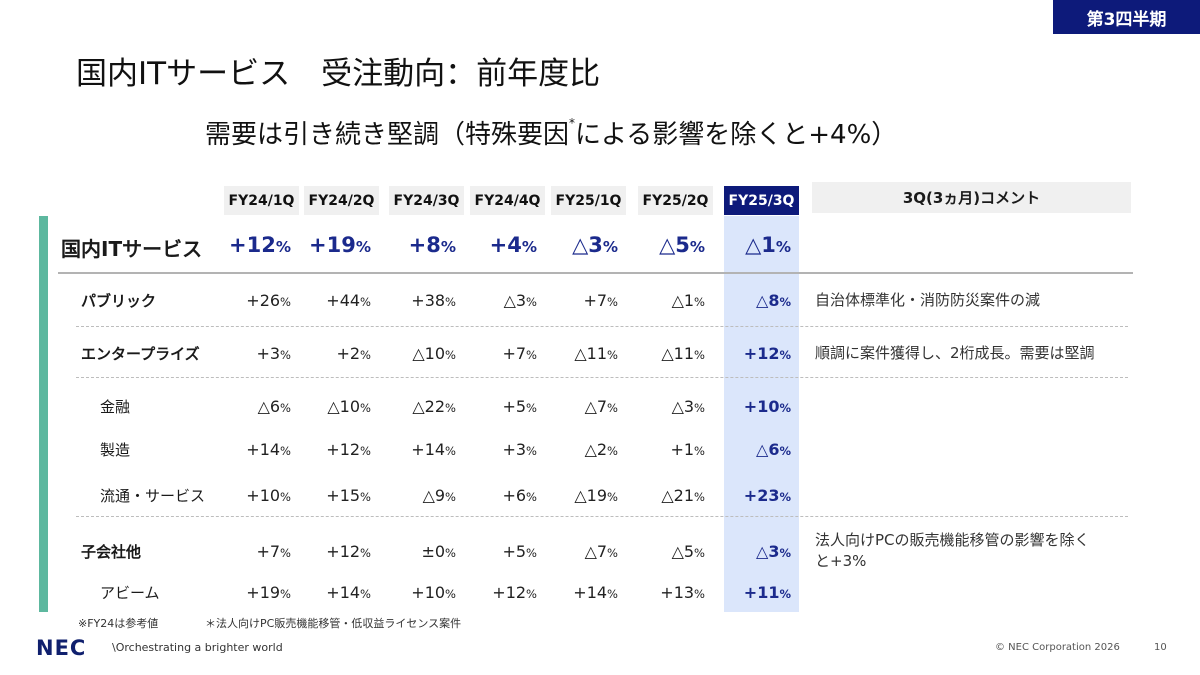 Image resolution: width=1200 pixels, height=675 pixels. What do you see at coordinates (130, 593) in the screenshot?
I see `row-label: アビーム` at bounding box center [130, 593].